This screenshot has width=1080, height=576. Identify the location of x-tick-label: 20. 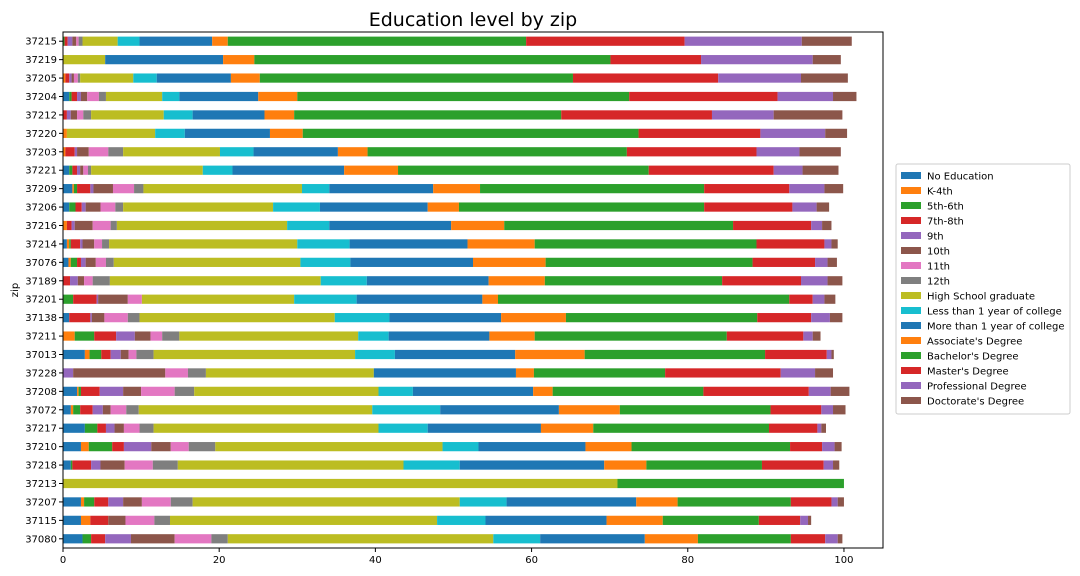
(219, 560).